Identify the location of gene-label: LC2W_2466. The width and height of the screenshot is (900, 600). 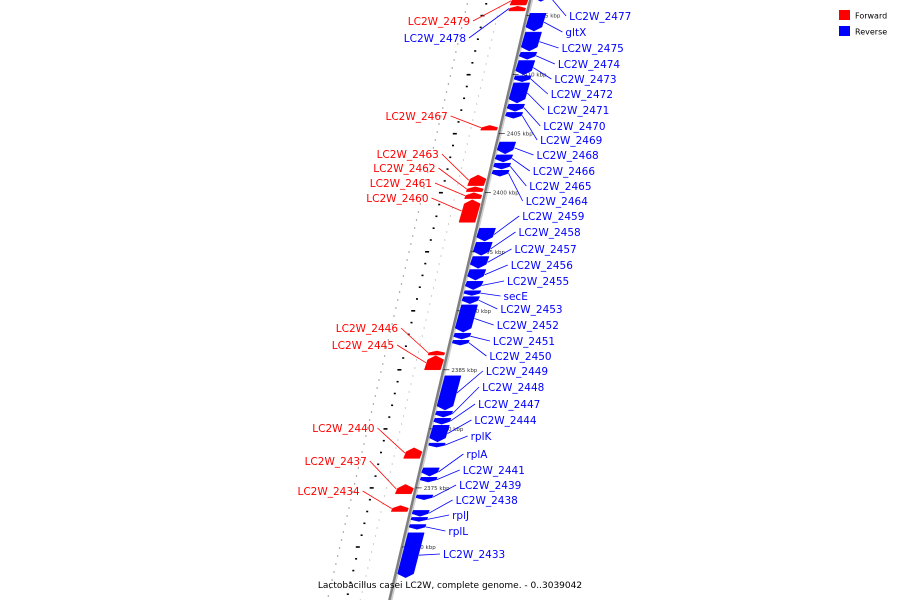
(564, 172).